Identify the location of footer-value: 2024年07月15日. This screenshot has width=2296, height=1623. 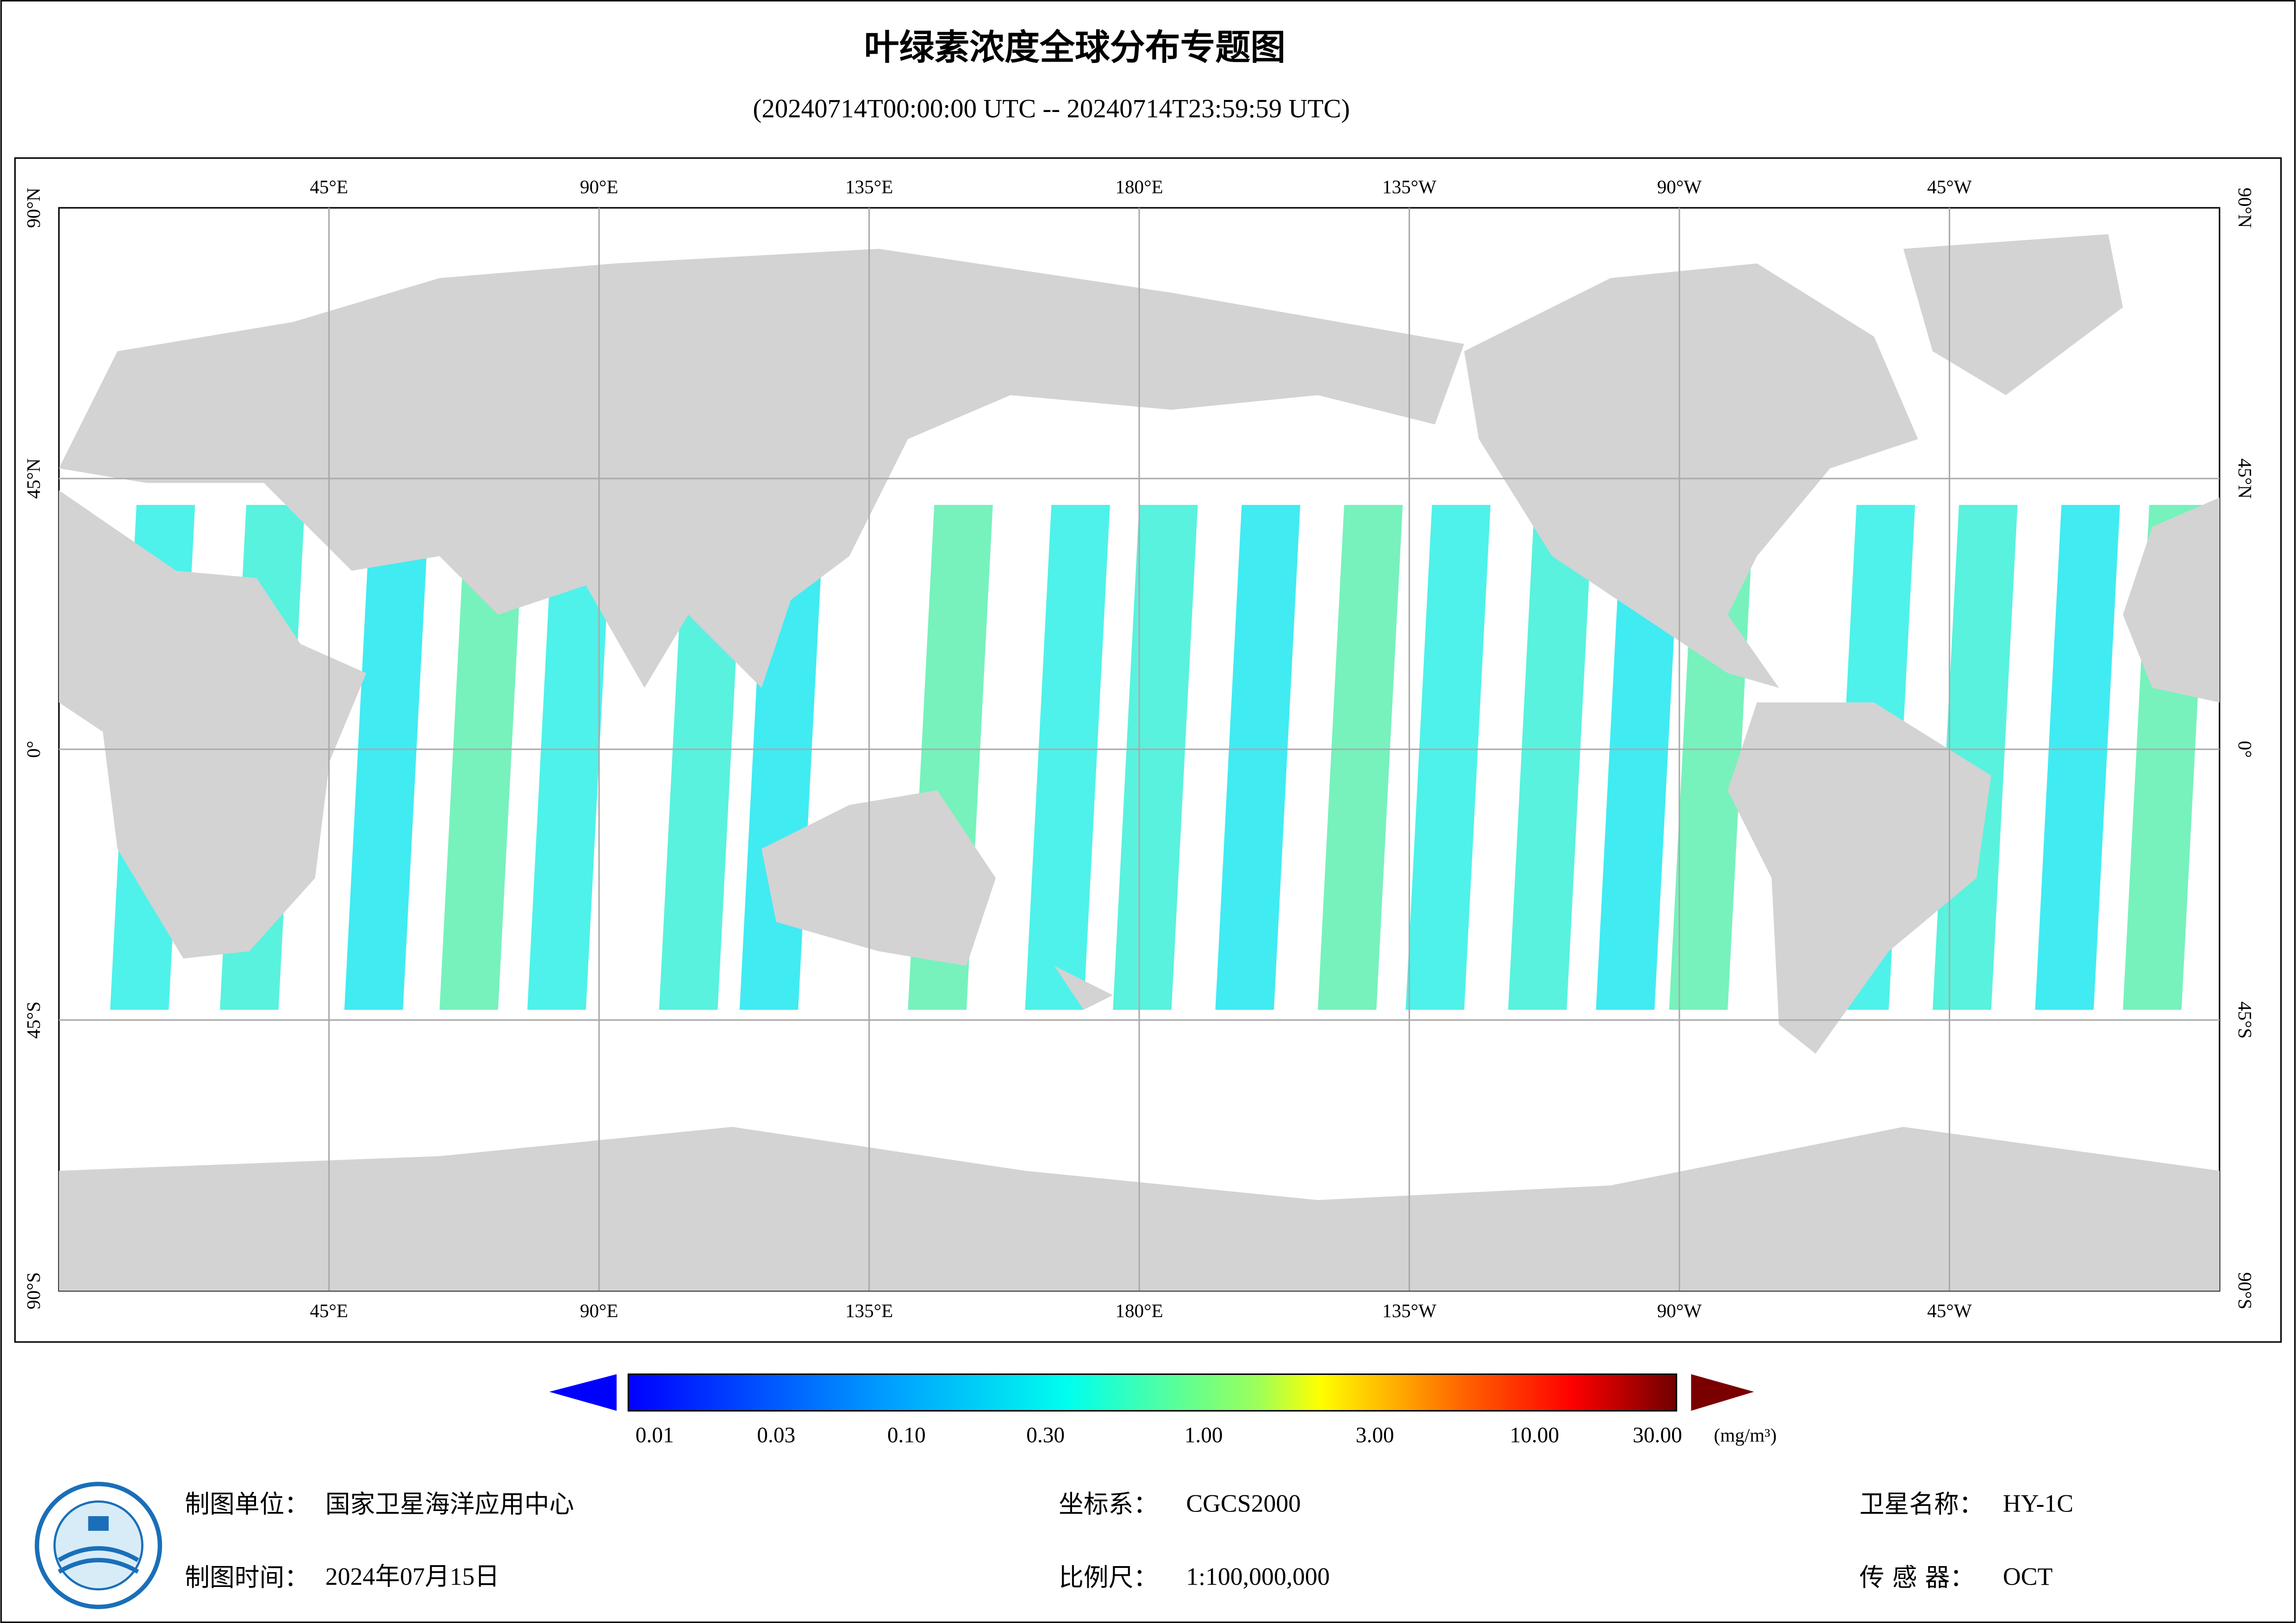
(412, 1576).